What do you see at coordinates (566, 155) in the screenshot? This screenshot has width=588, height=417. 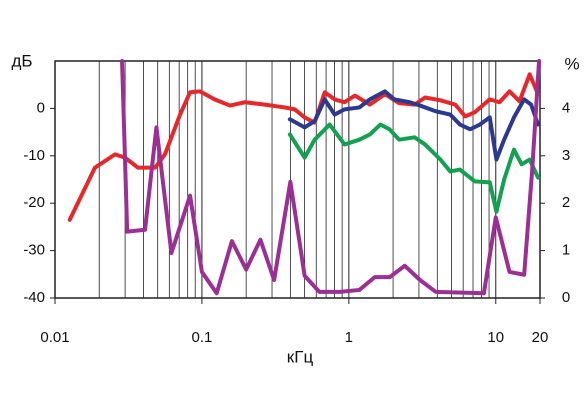 I see `y2-tick-label: 3` at bounding box center [566, 155].